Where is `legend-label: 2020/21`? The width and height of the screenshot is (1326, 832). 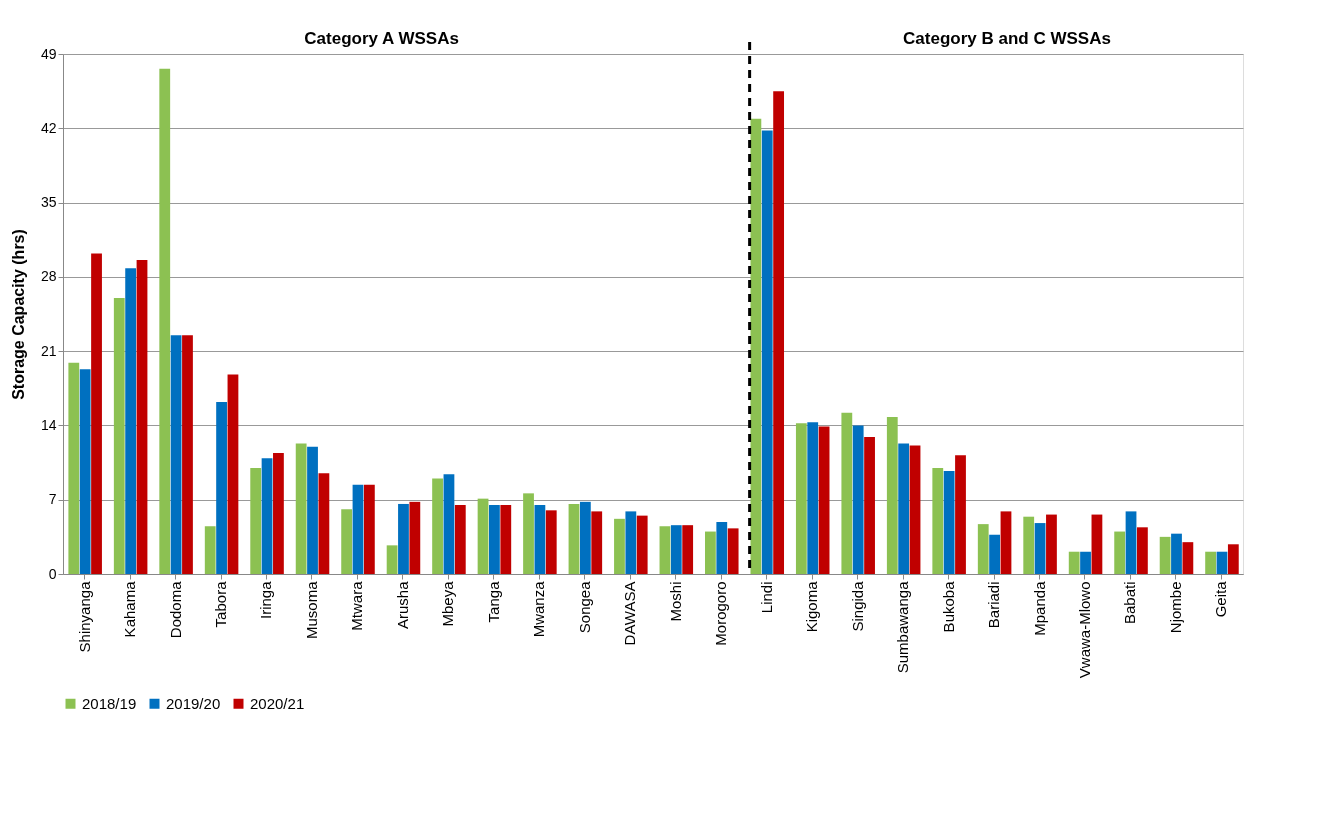 legend-label: 2020/21 is located at coordinates (277, 703).